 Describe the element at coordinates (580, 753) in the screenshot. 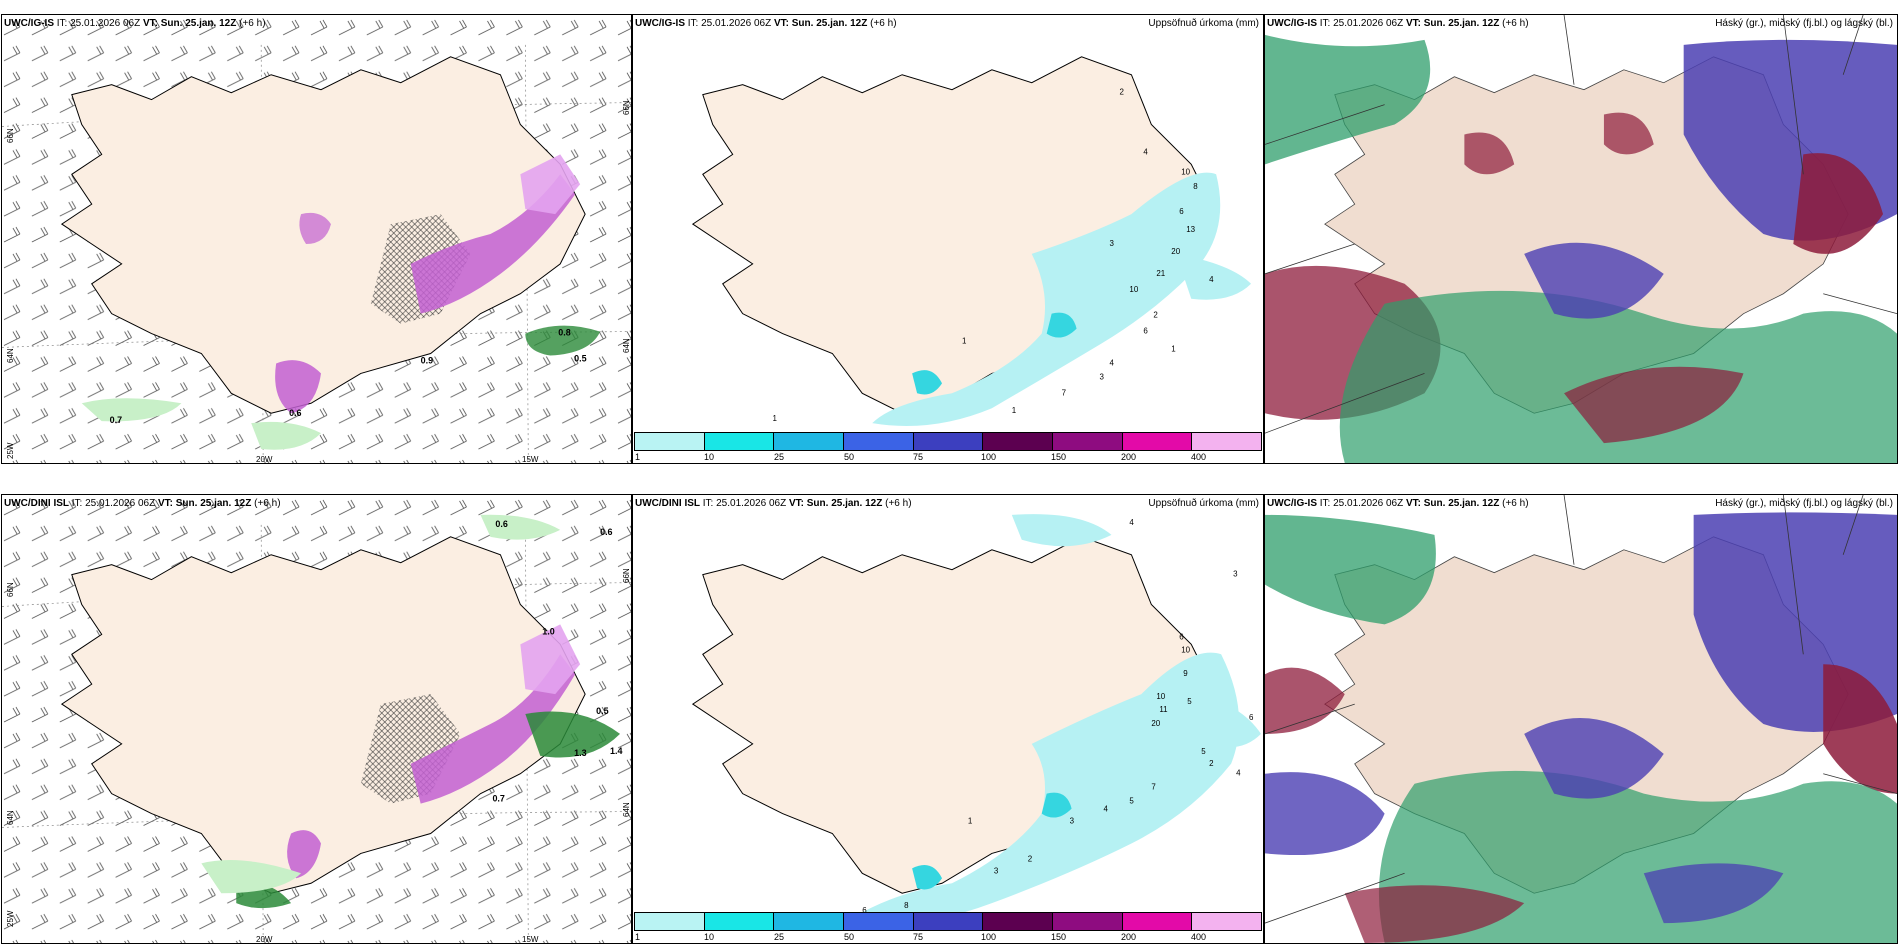

I see `svg-text: 1.3` at that location.